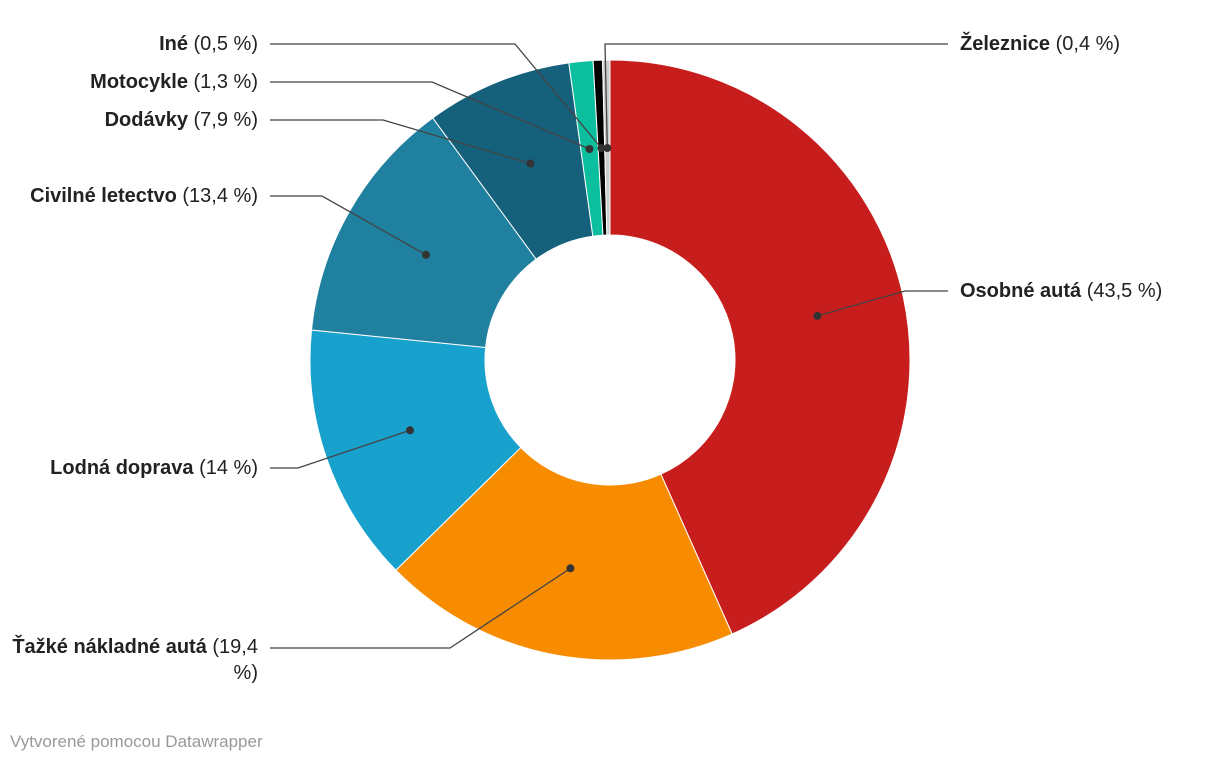  Describe the element at coordinates (1122, 291) in the screenshot. I see `slice-value: (43,5 %)` at that location.